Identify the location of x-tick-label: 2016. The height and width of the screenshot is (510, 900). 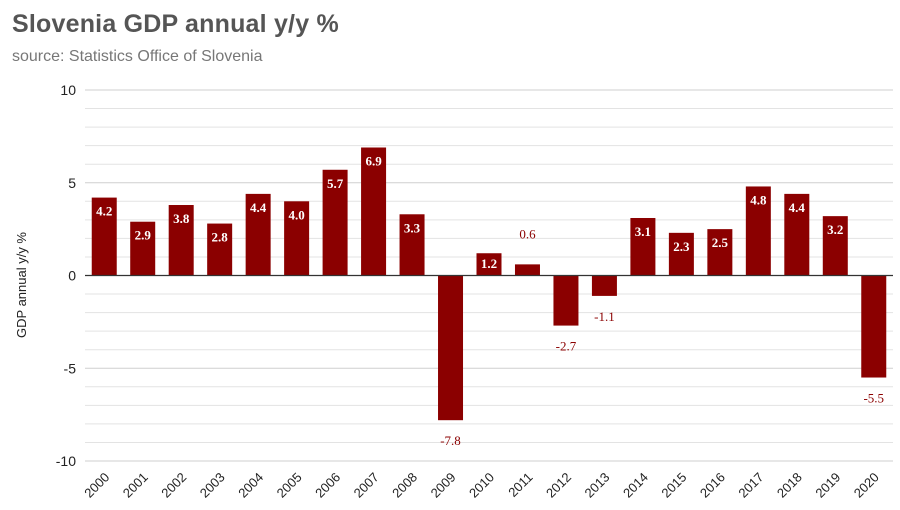
(712, 485).